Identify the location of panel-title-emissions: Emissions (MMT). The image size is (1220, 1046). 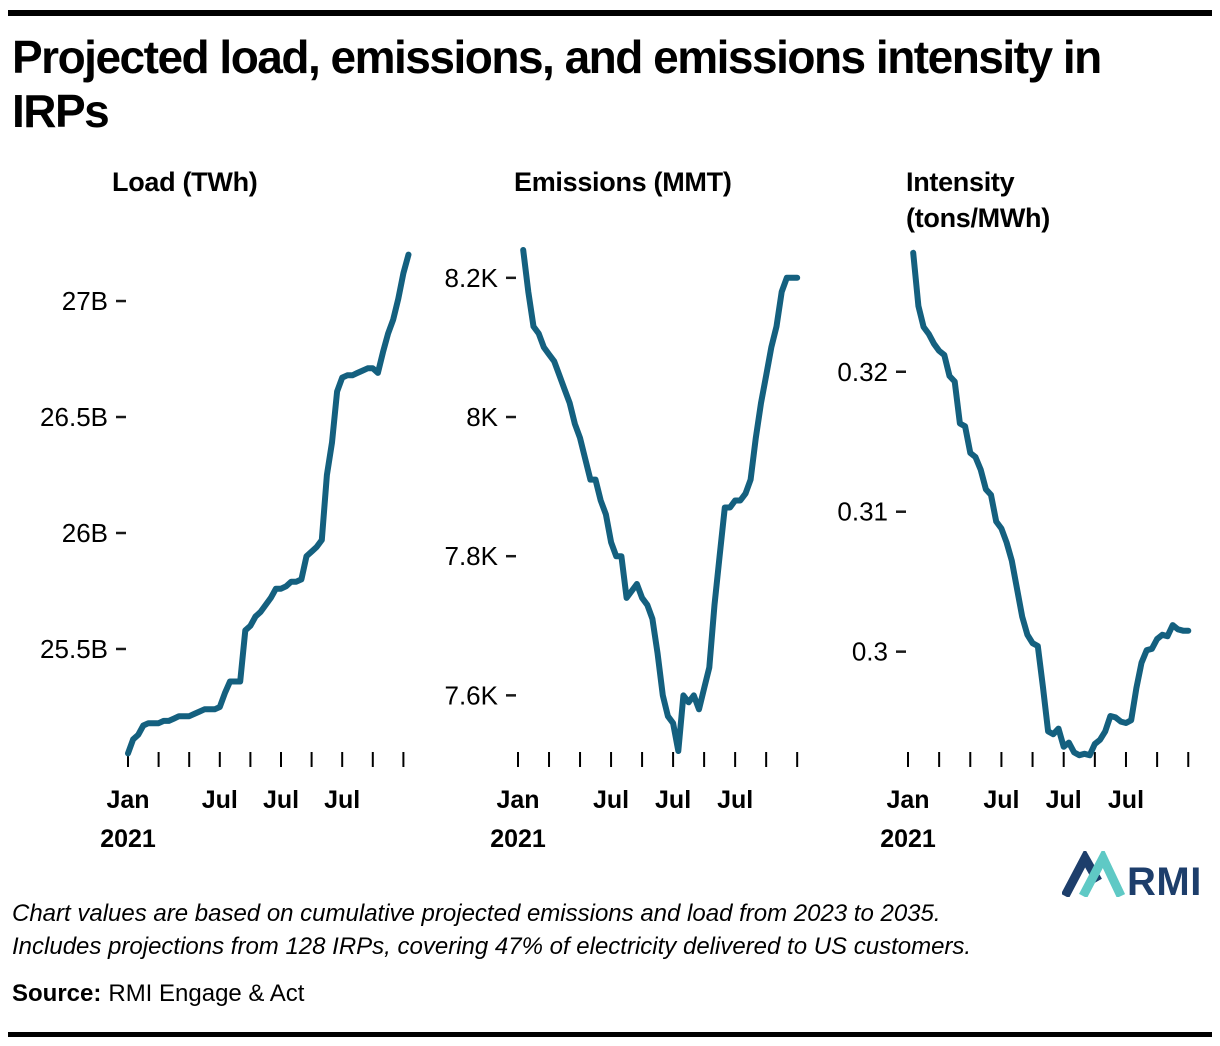
(623, 182).